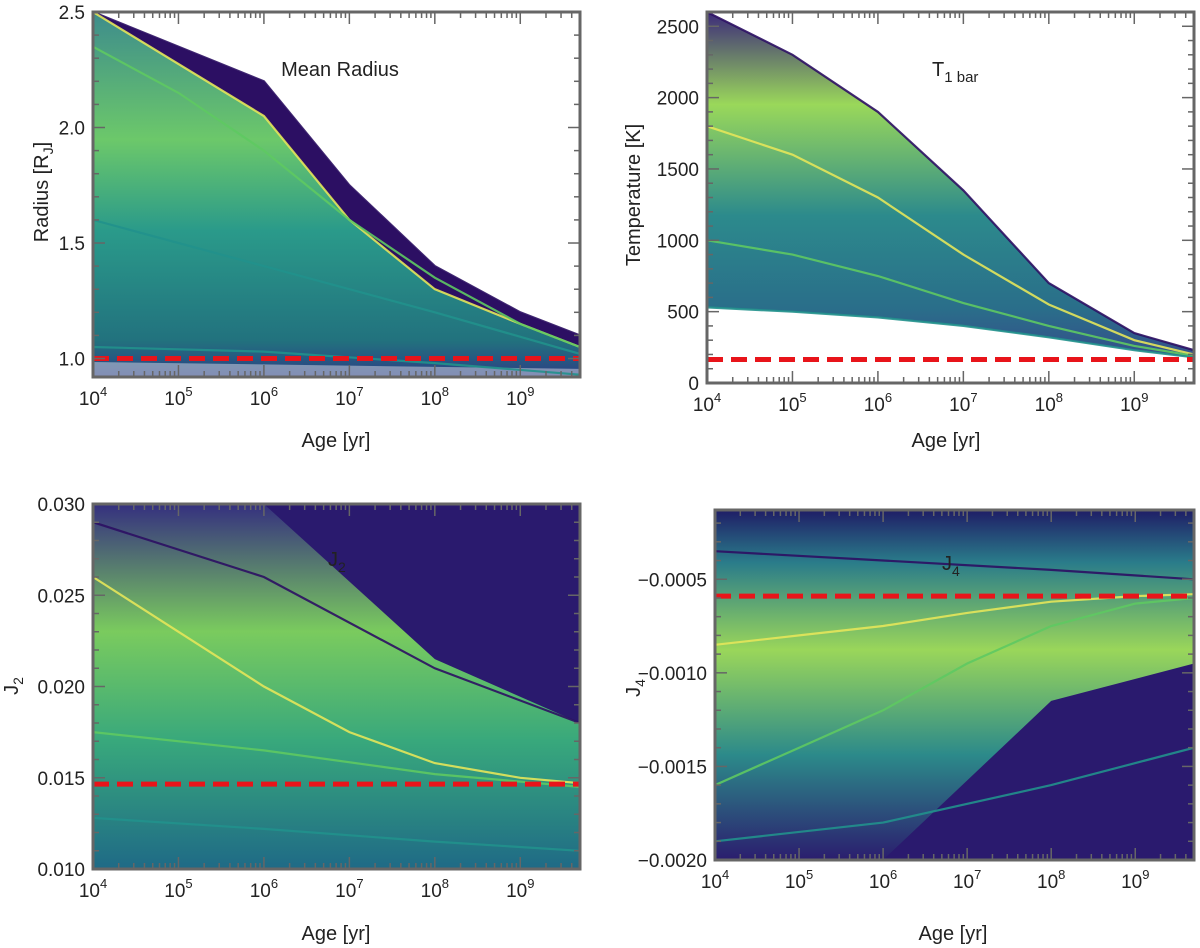  What do you see at coordinates (336, 197) in the screenshot?
I see `series-line-converging-upper` at bounding box center [336, 197].